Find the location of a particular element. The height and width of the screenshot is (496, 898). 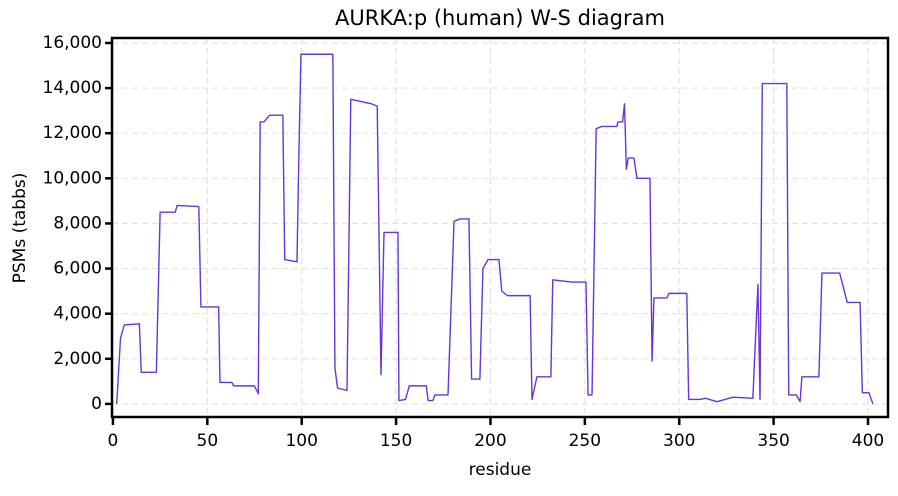

y-axis-label: PSMs (tabbs) is located at coordinates (20, 228).